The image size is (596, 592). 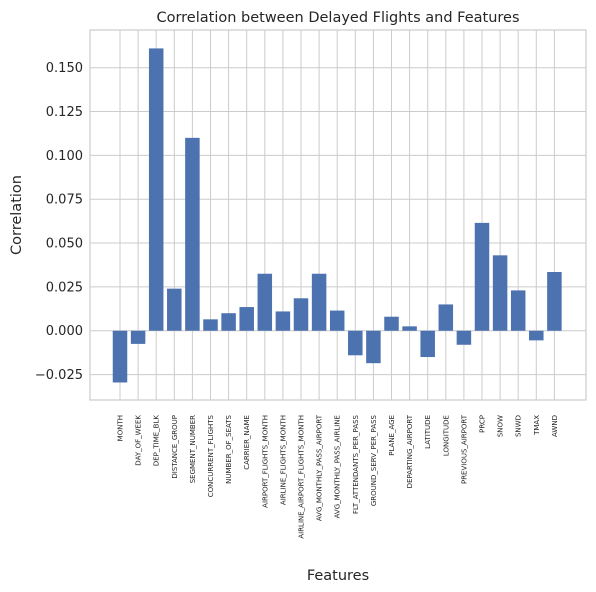 What do you see at coordinates (283, 321) in the screenshot?
I see `bar-airline-flights-month` at bounding box center [283, 321].